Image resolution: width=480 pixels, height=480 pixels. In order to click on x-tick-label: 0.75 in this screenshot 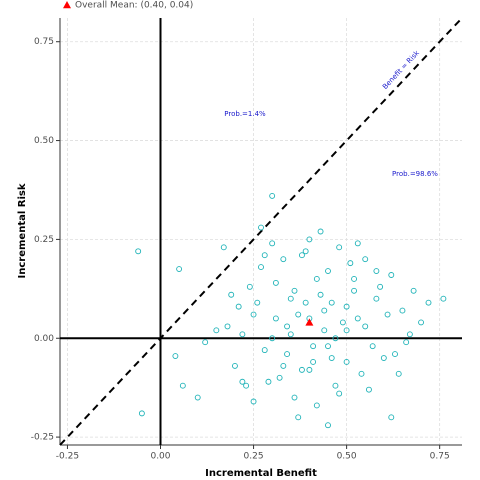, I will do `click(440, 457)`.